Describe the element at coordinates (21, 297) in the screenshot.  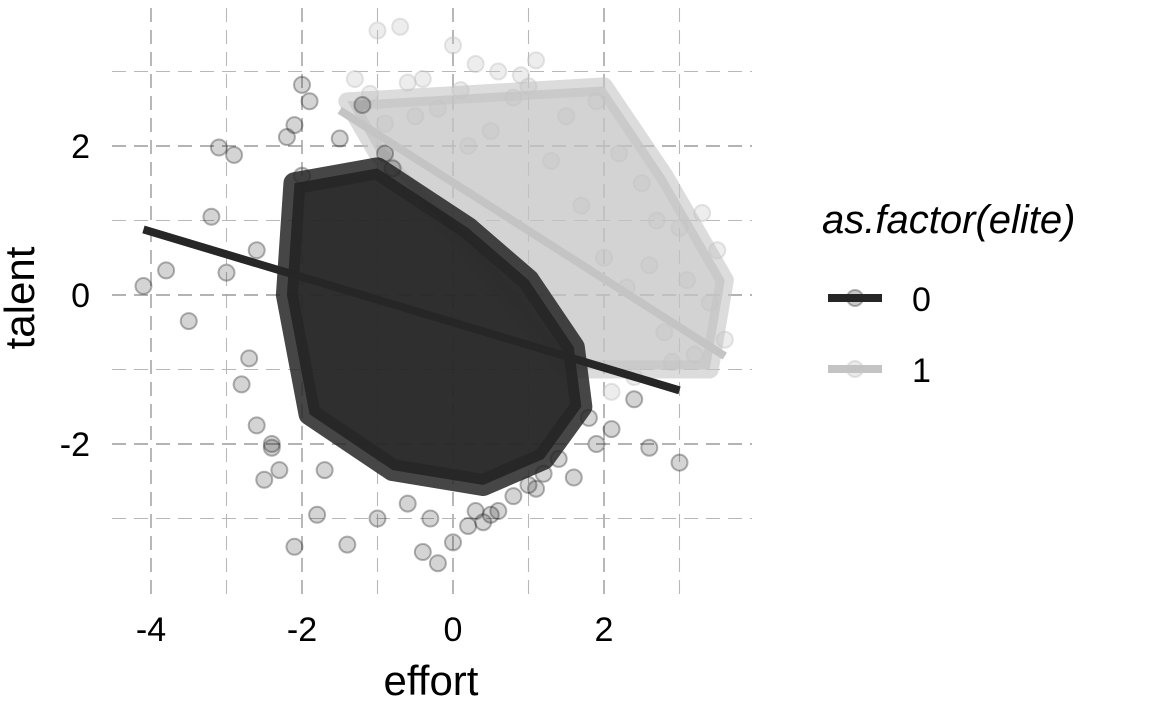
I see `y-axis-title: talent` at that location.